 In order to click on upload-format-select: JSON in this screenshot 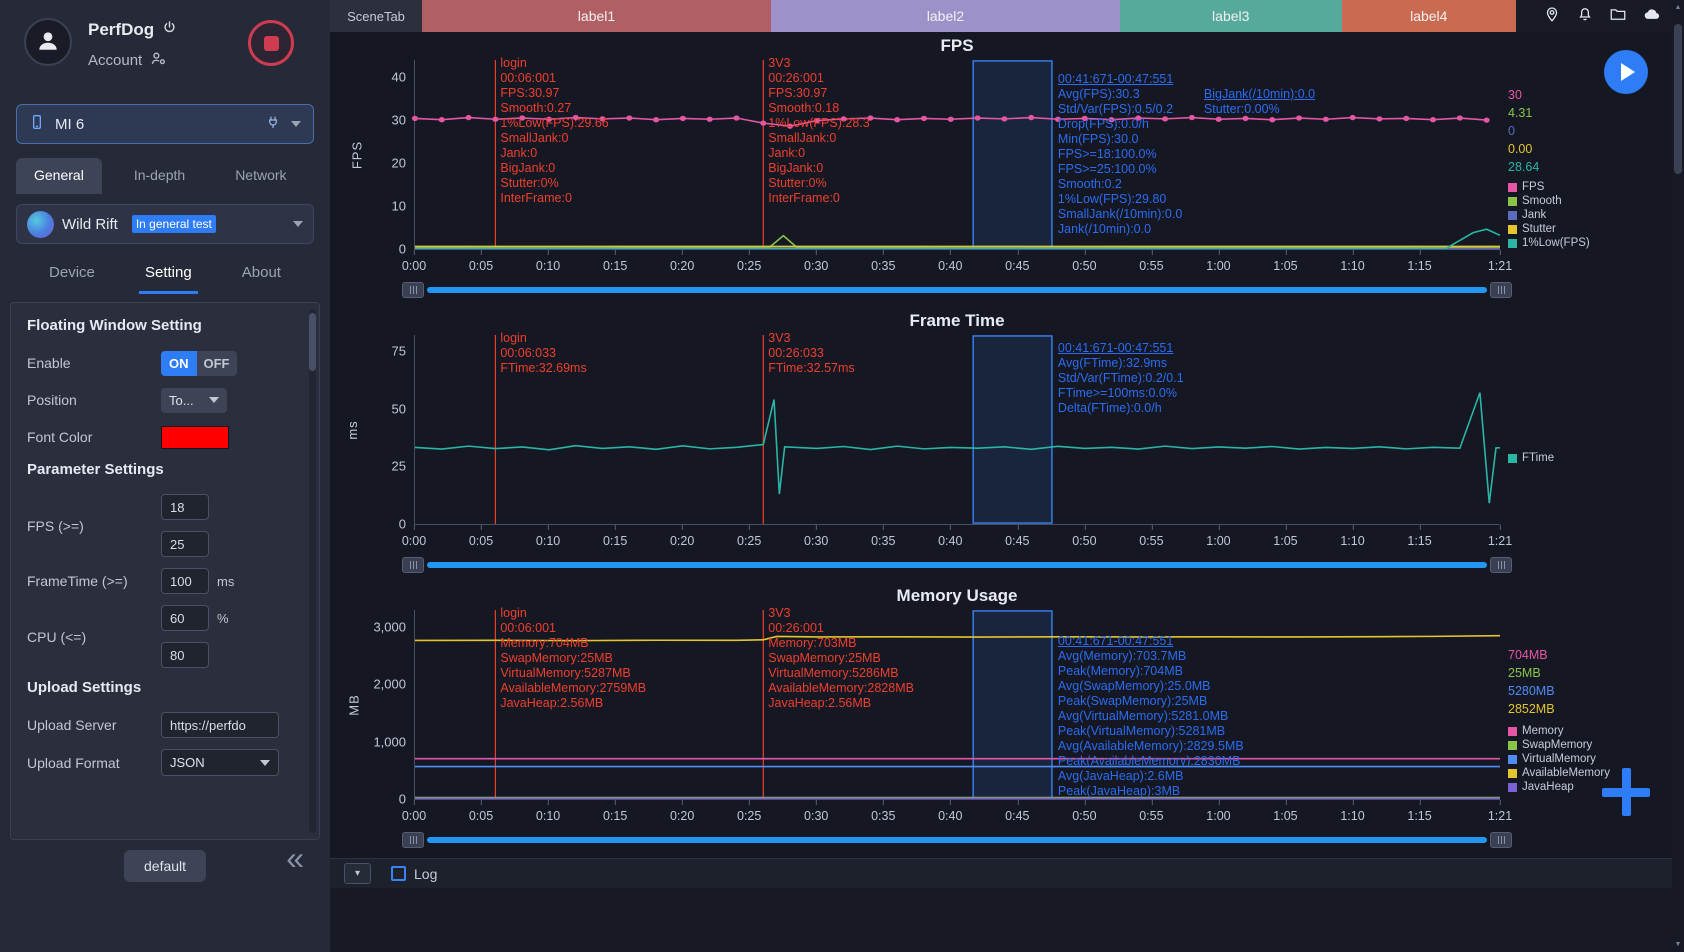, I will do `click(220, 762)`.